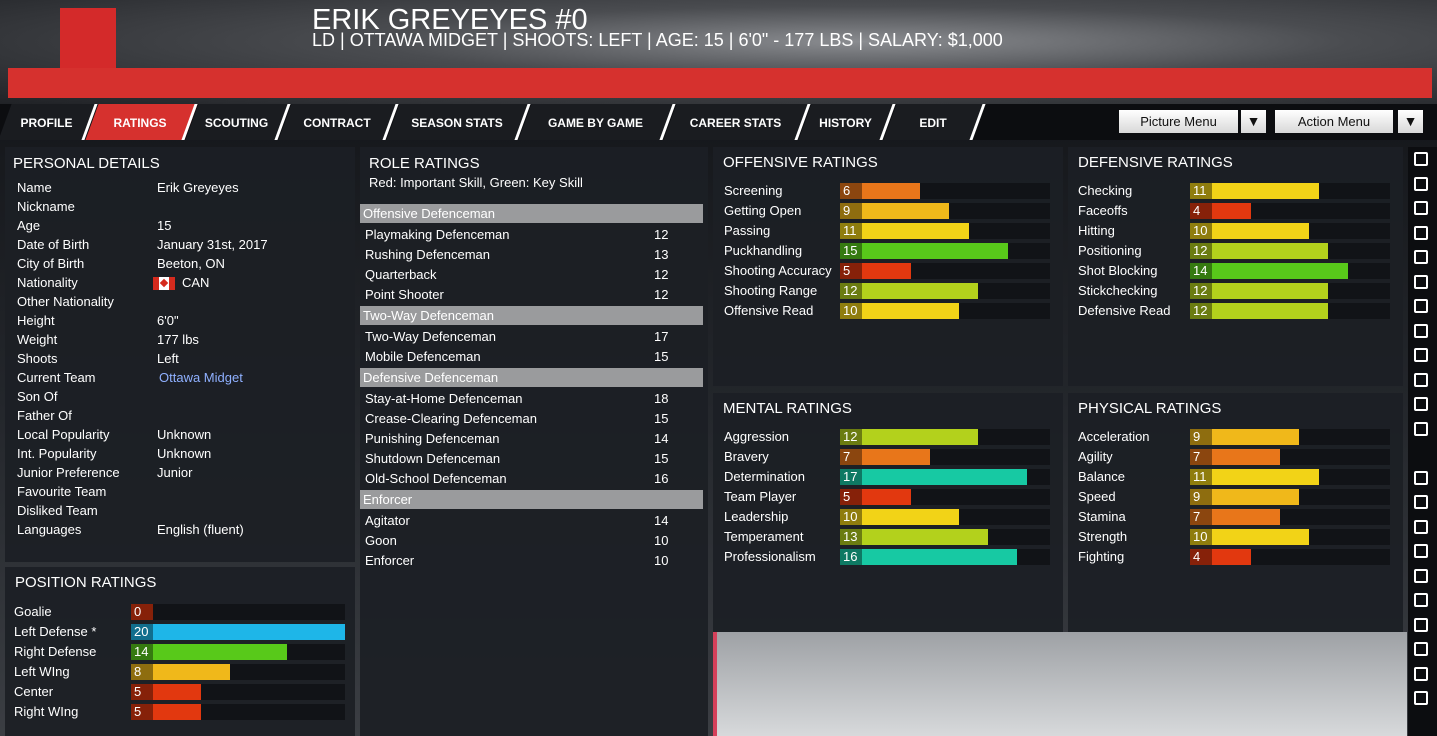 The height and width of the screenshot is (736, 1437). What do you see at coordinates (178, 339) in the screenshot?
I see `detail-value: 177 lbs` at bounding box center [178, 339].